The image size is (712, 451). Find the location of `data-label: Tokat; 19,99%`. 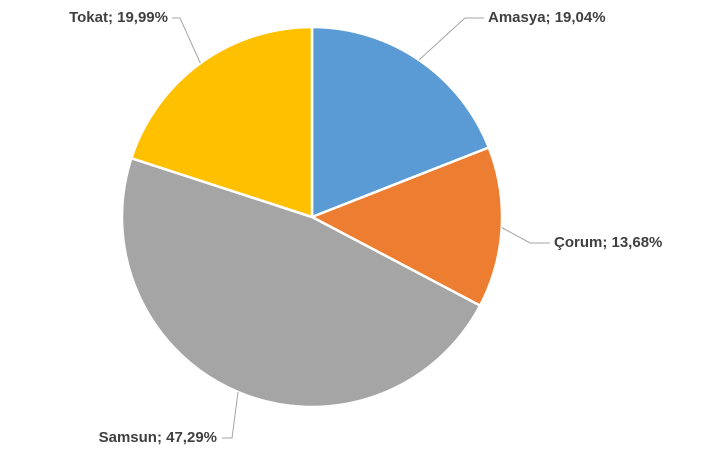

data-label: Tokat; 19,99% is located at coordinates (118, 17).